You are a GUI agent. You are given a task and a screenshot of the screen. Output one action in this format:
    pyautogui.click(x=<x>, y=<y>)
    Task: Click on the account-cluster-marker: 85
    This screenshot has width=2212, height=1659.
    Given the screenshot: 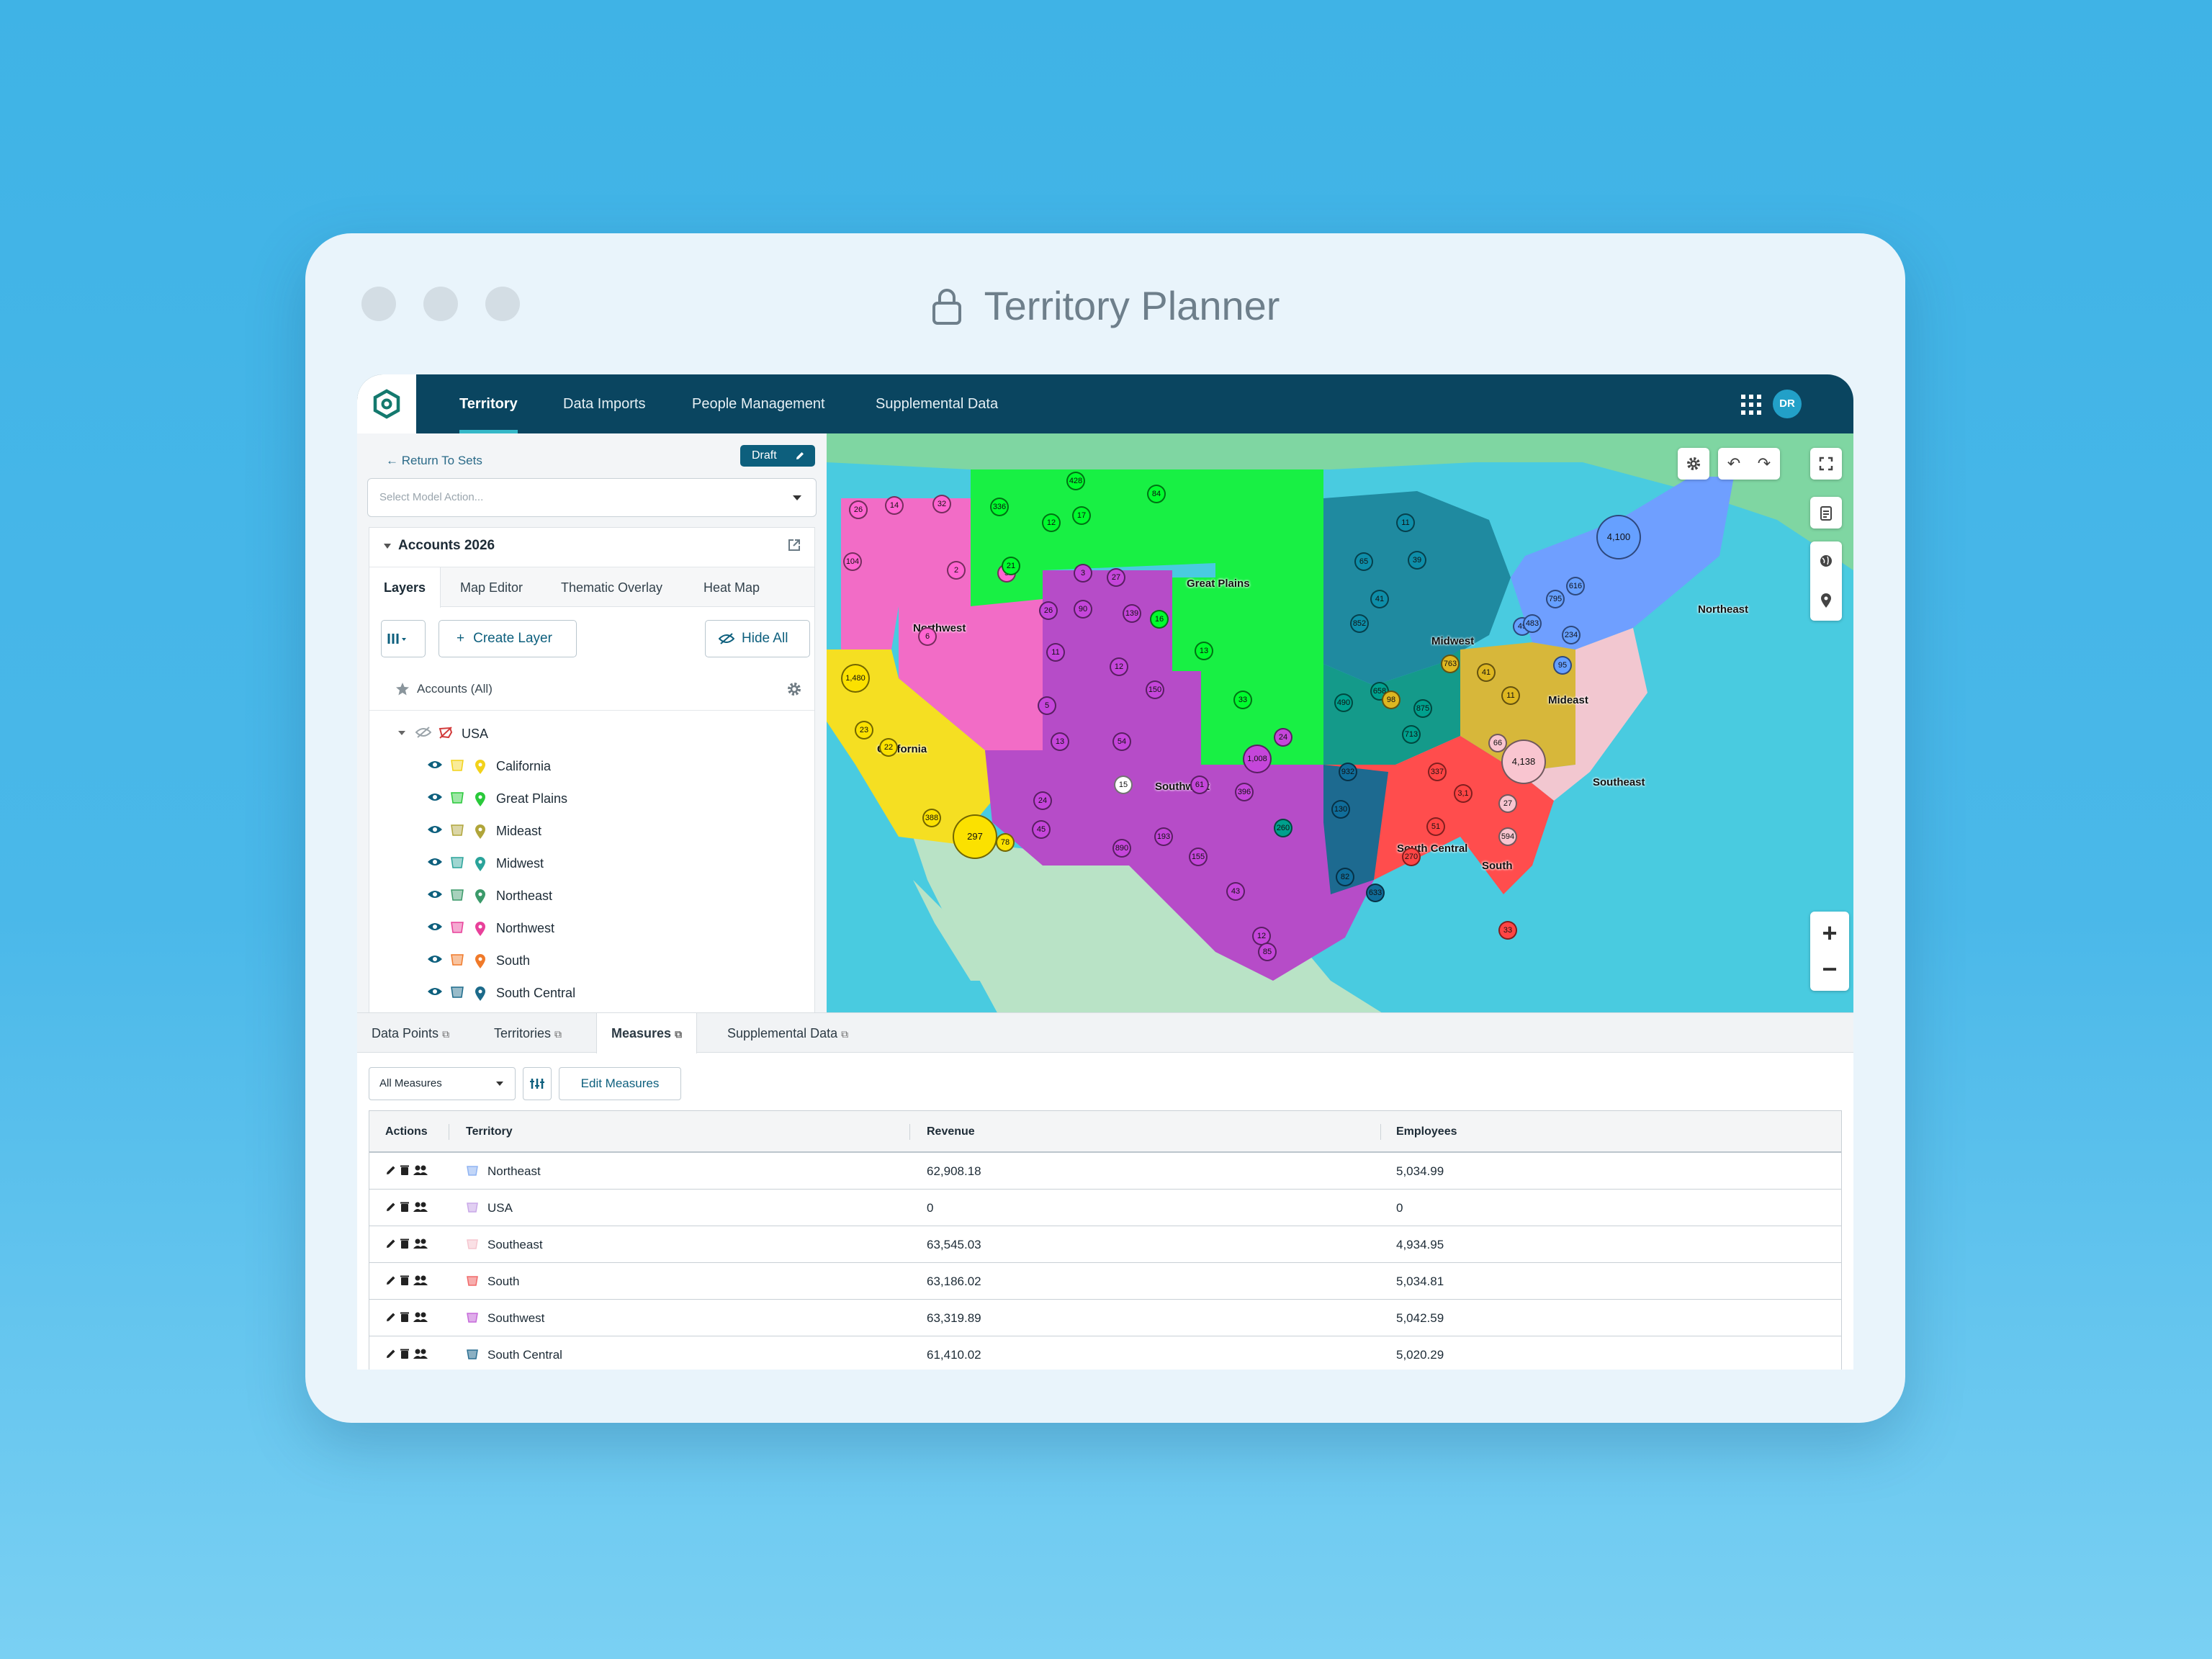 What is the action you would take?
    pyautogui.click(x=1267, y=952)
    